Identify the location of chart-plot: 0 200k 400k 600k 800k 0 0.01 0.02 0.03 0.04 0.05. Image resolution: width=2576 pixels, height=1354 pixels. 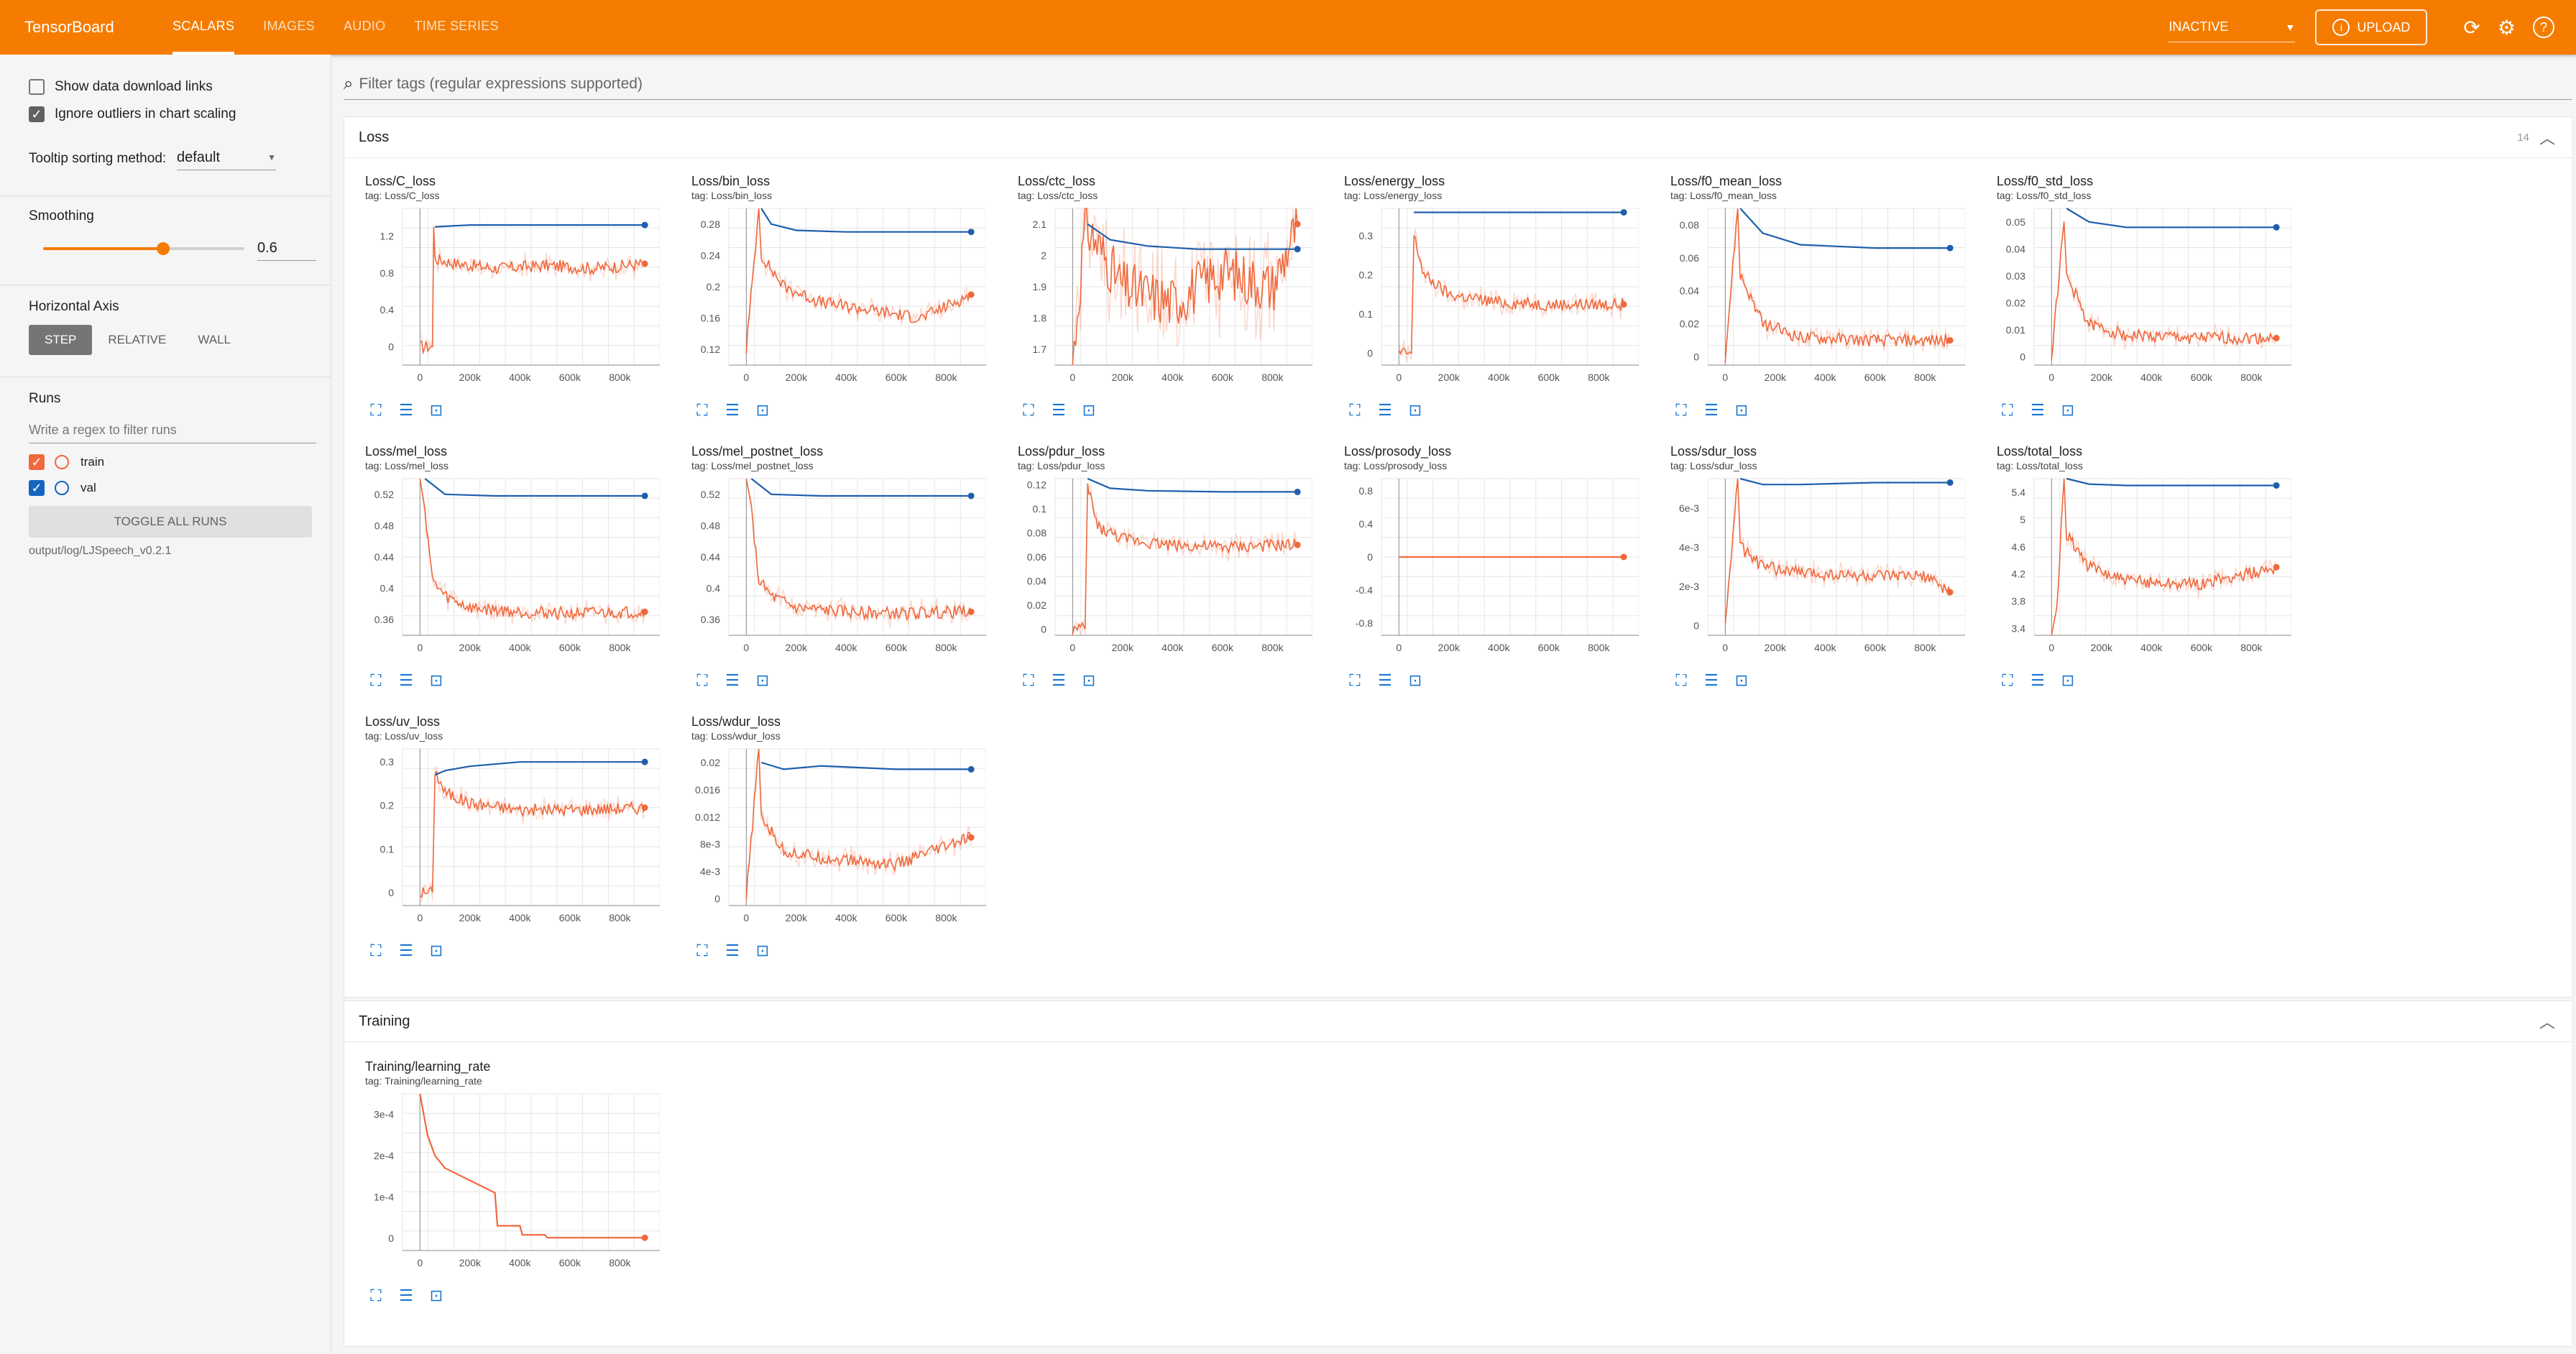
(2133, 299).